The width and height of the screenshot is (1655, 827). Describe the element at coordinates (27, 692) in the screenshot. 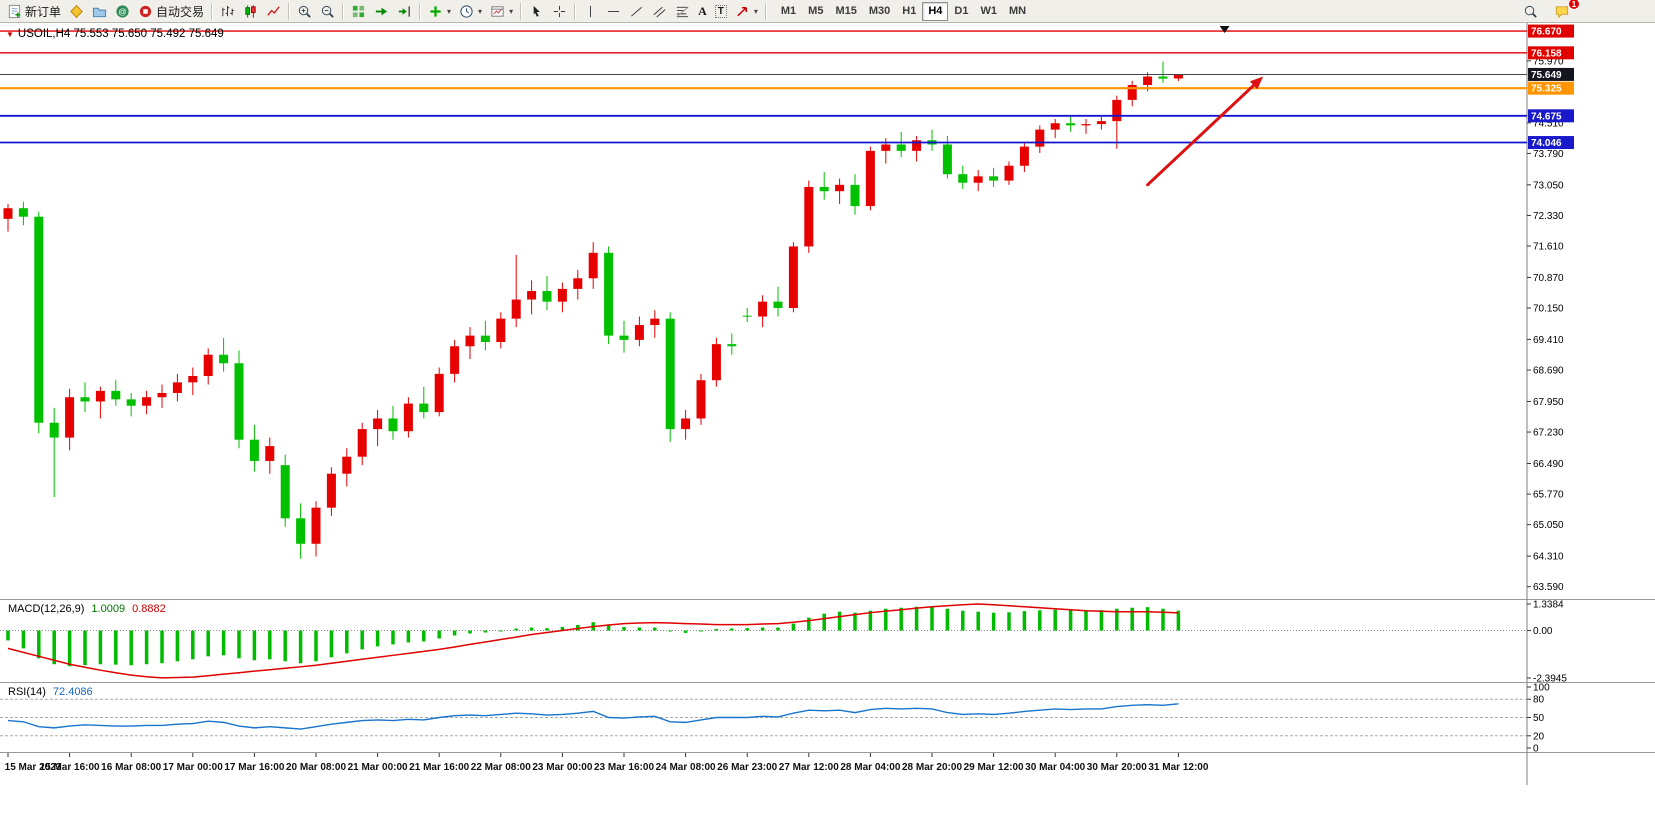

I see `rsi-name: RSI(14)` at that location.